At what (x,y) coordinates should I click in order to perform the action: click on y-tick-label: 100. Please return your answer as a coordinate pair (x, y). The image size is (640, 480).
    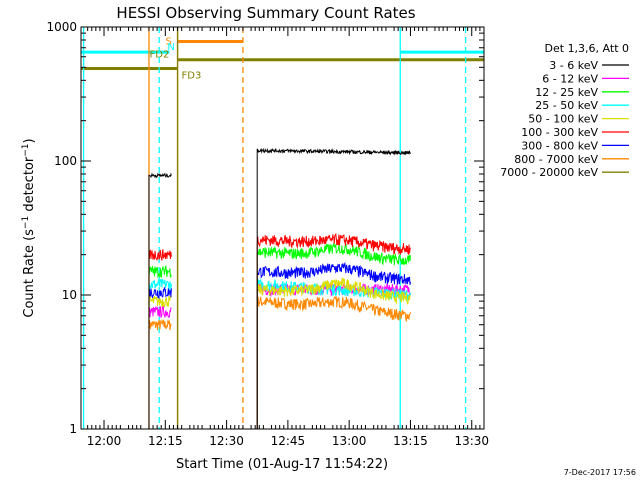
    Looking at the image, I should click on (65, 161).